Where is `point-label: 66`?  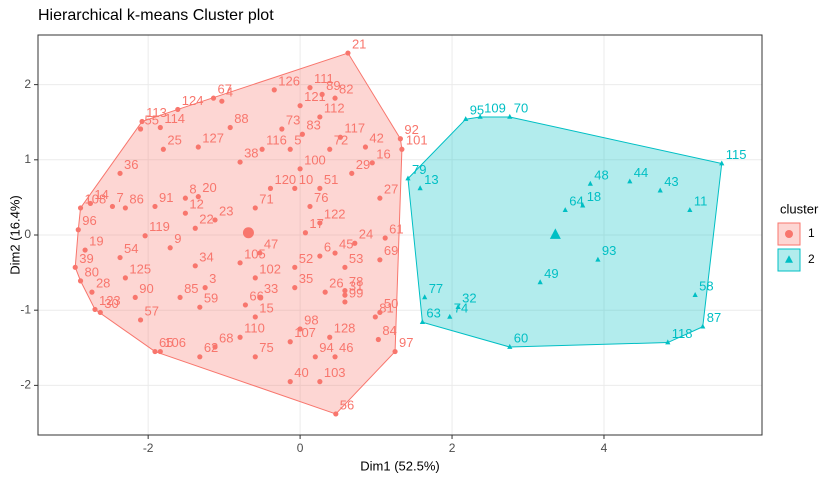 point-label: 66 is located at coordinates (256, 295).